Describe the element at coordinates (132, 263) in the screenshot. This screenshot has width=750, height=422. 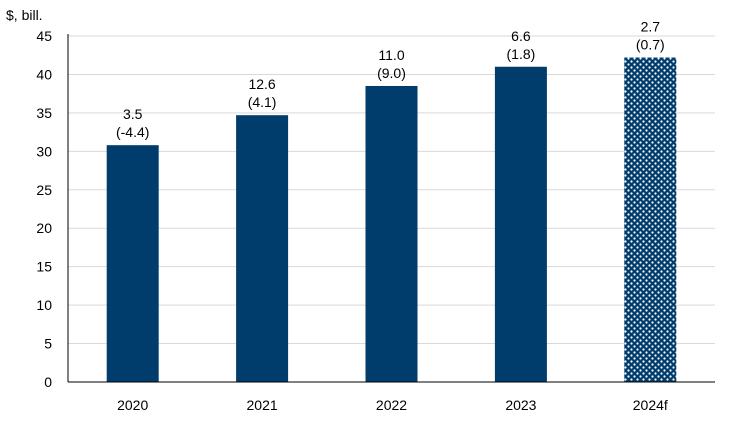
I see `bar-2020` at that location.